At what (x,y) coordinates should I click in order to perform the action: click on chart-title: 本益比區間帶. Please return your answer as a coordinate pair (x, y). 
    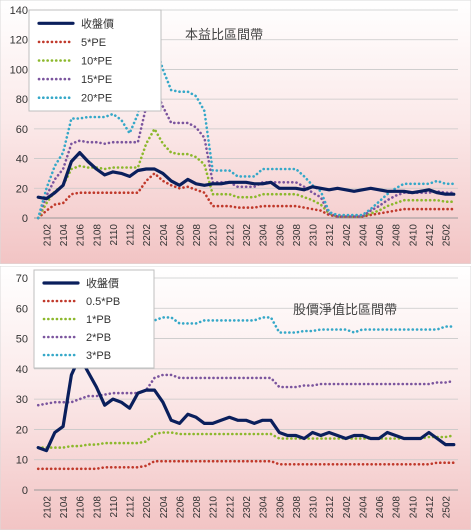
    Looking at the image, I should click on (224, 34).